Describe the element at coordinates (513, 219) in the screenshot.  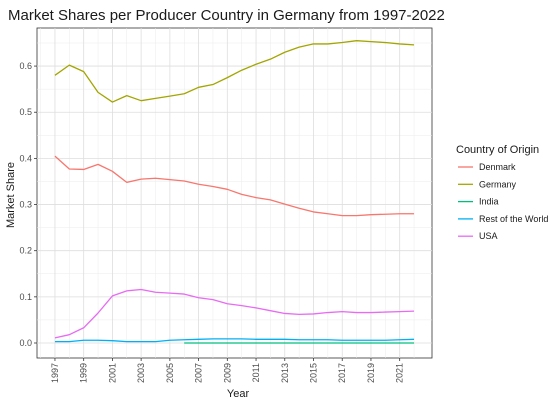
I see `legend-label-rest-of-the-world: Rest of the World` at that location.